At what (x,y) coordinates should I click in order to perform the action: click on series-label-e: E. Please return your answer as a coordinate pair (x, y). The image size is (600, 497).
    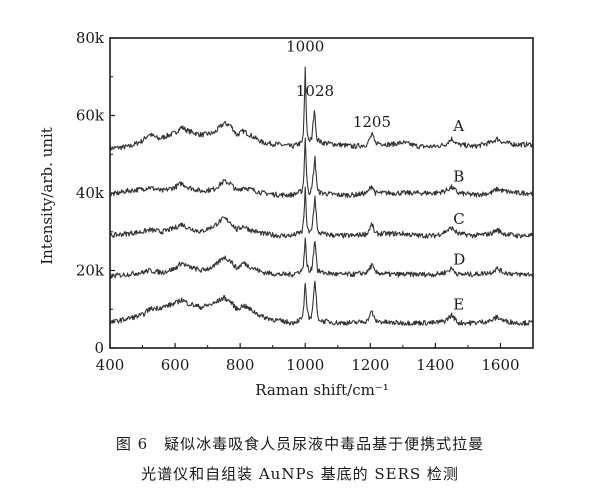
    Looking at the image, I should click on (458, 304).